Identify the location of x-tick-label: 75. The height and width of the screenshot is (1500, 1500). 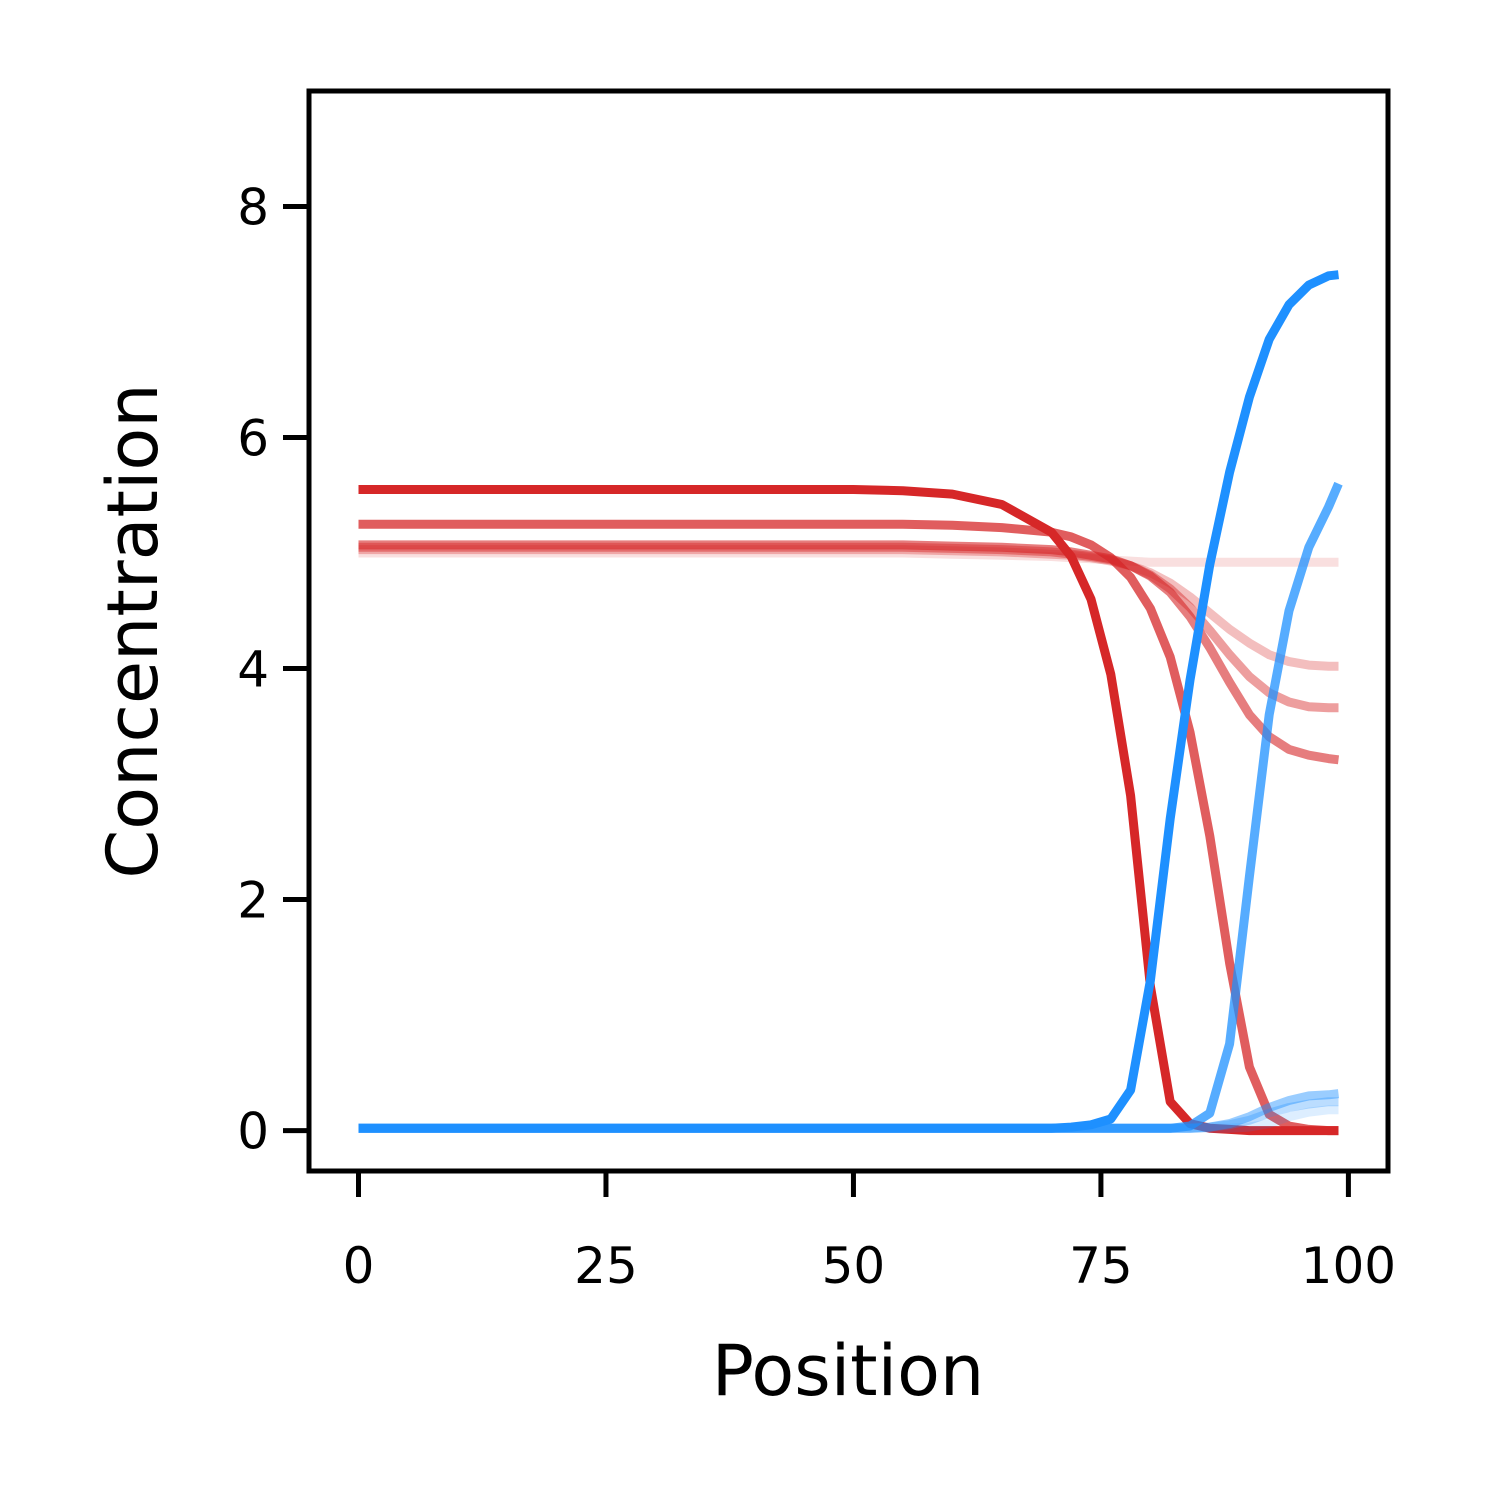
(1101, 1266).